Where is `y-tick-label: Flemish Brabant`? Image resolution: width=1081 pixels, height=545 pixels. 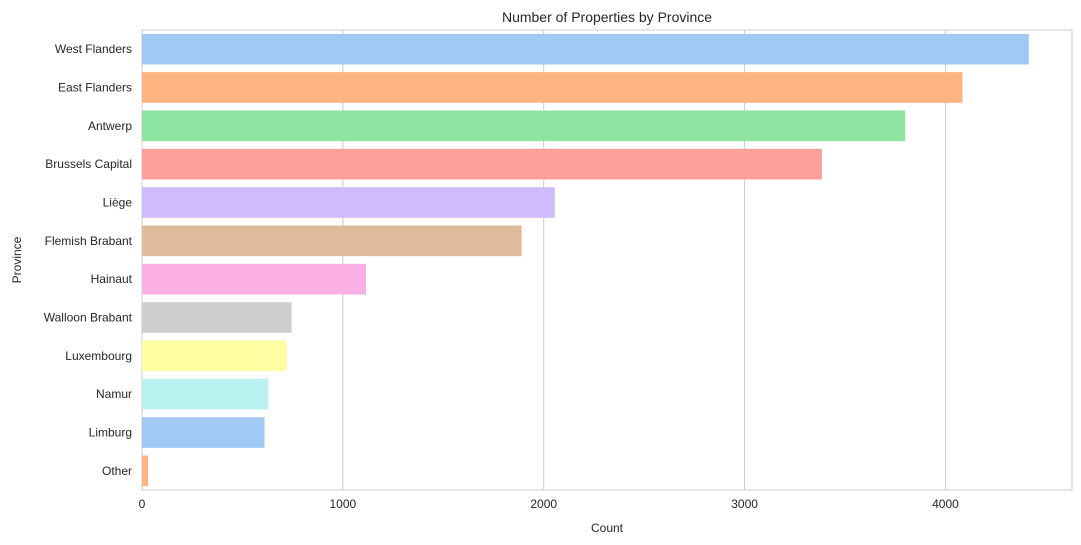
y-tick-label: Flemish Brabant is located at coordinates (89, 241).